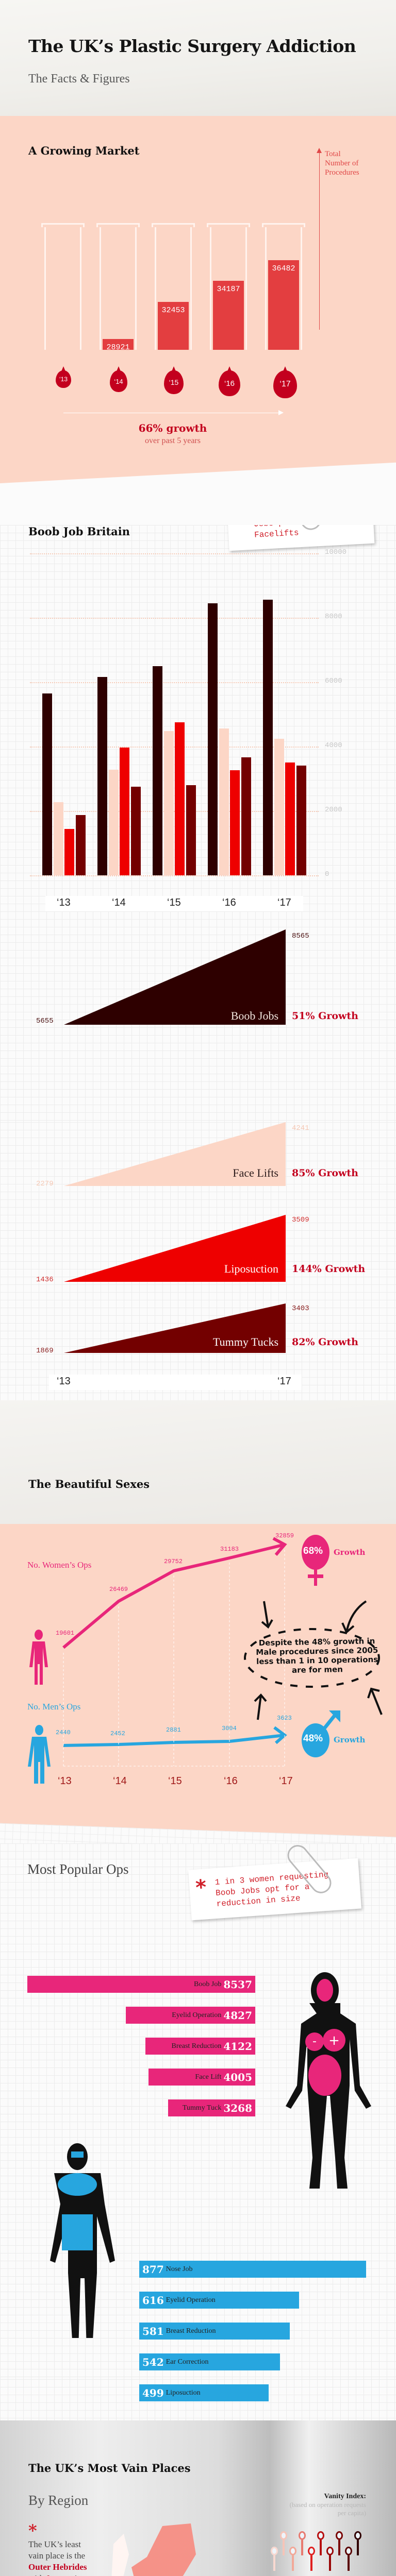 The image size is (396, 2576). I want to click on axis-line, so click(319, 241).